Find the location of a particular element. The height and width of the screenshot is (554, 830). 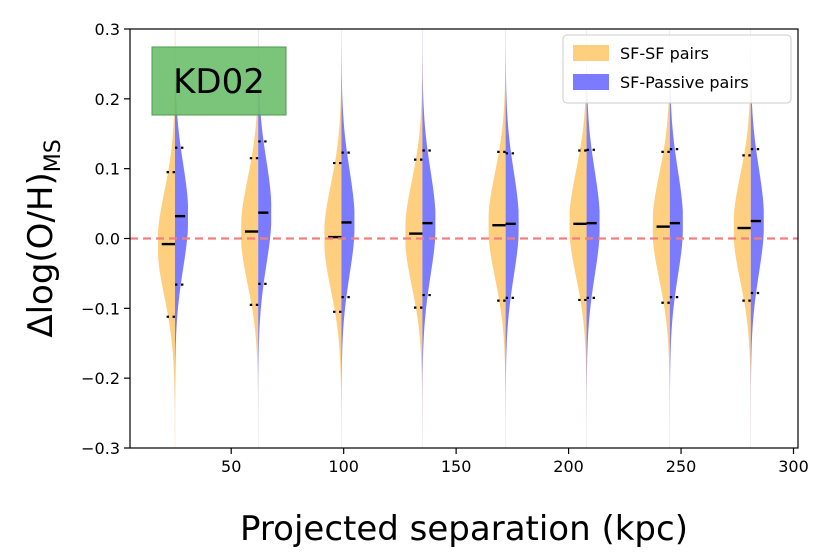

x-tick-label: 100 is located at coordinates (343, 466).